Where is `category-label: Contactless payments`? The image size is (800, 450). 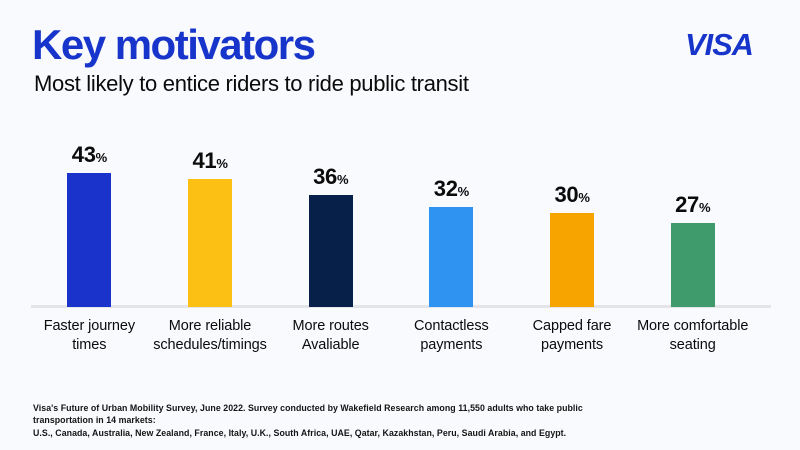
category-label: Contactless payments is located at coordinates (451, 335).